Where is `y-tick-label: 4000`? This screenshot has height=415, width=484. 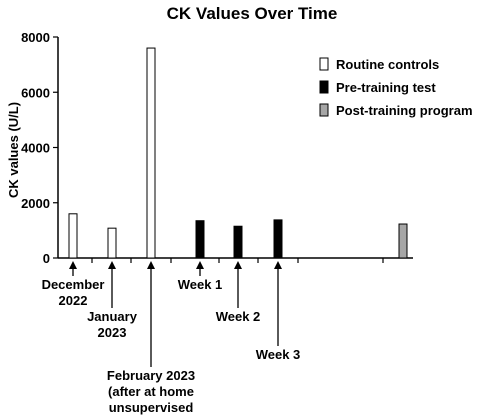
y-tick-label: 4000 is located at coordinates (35, 148).